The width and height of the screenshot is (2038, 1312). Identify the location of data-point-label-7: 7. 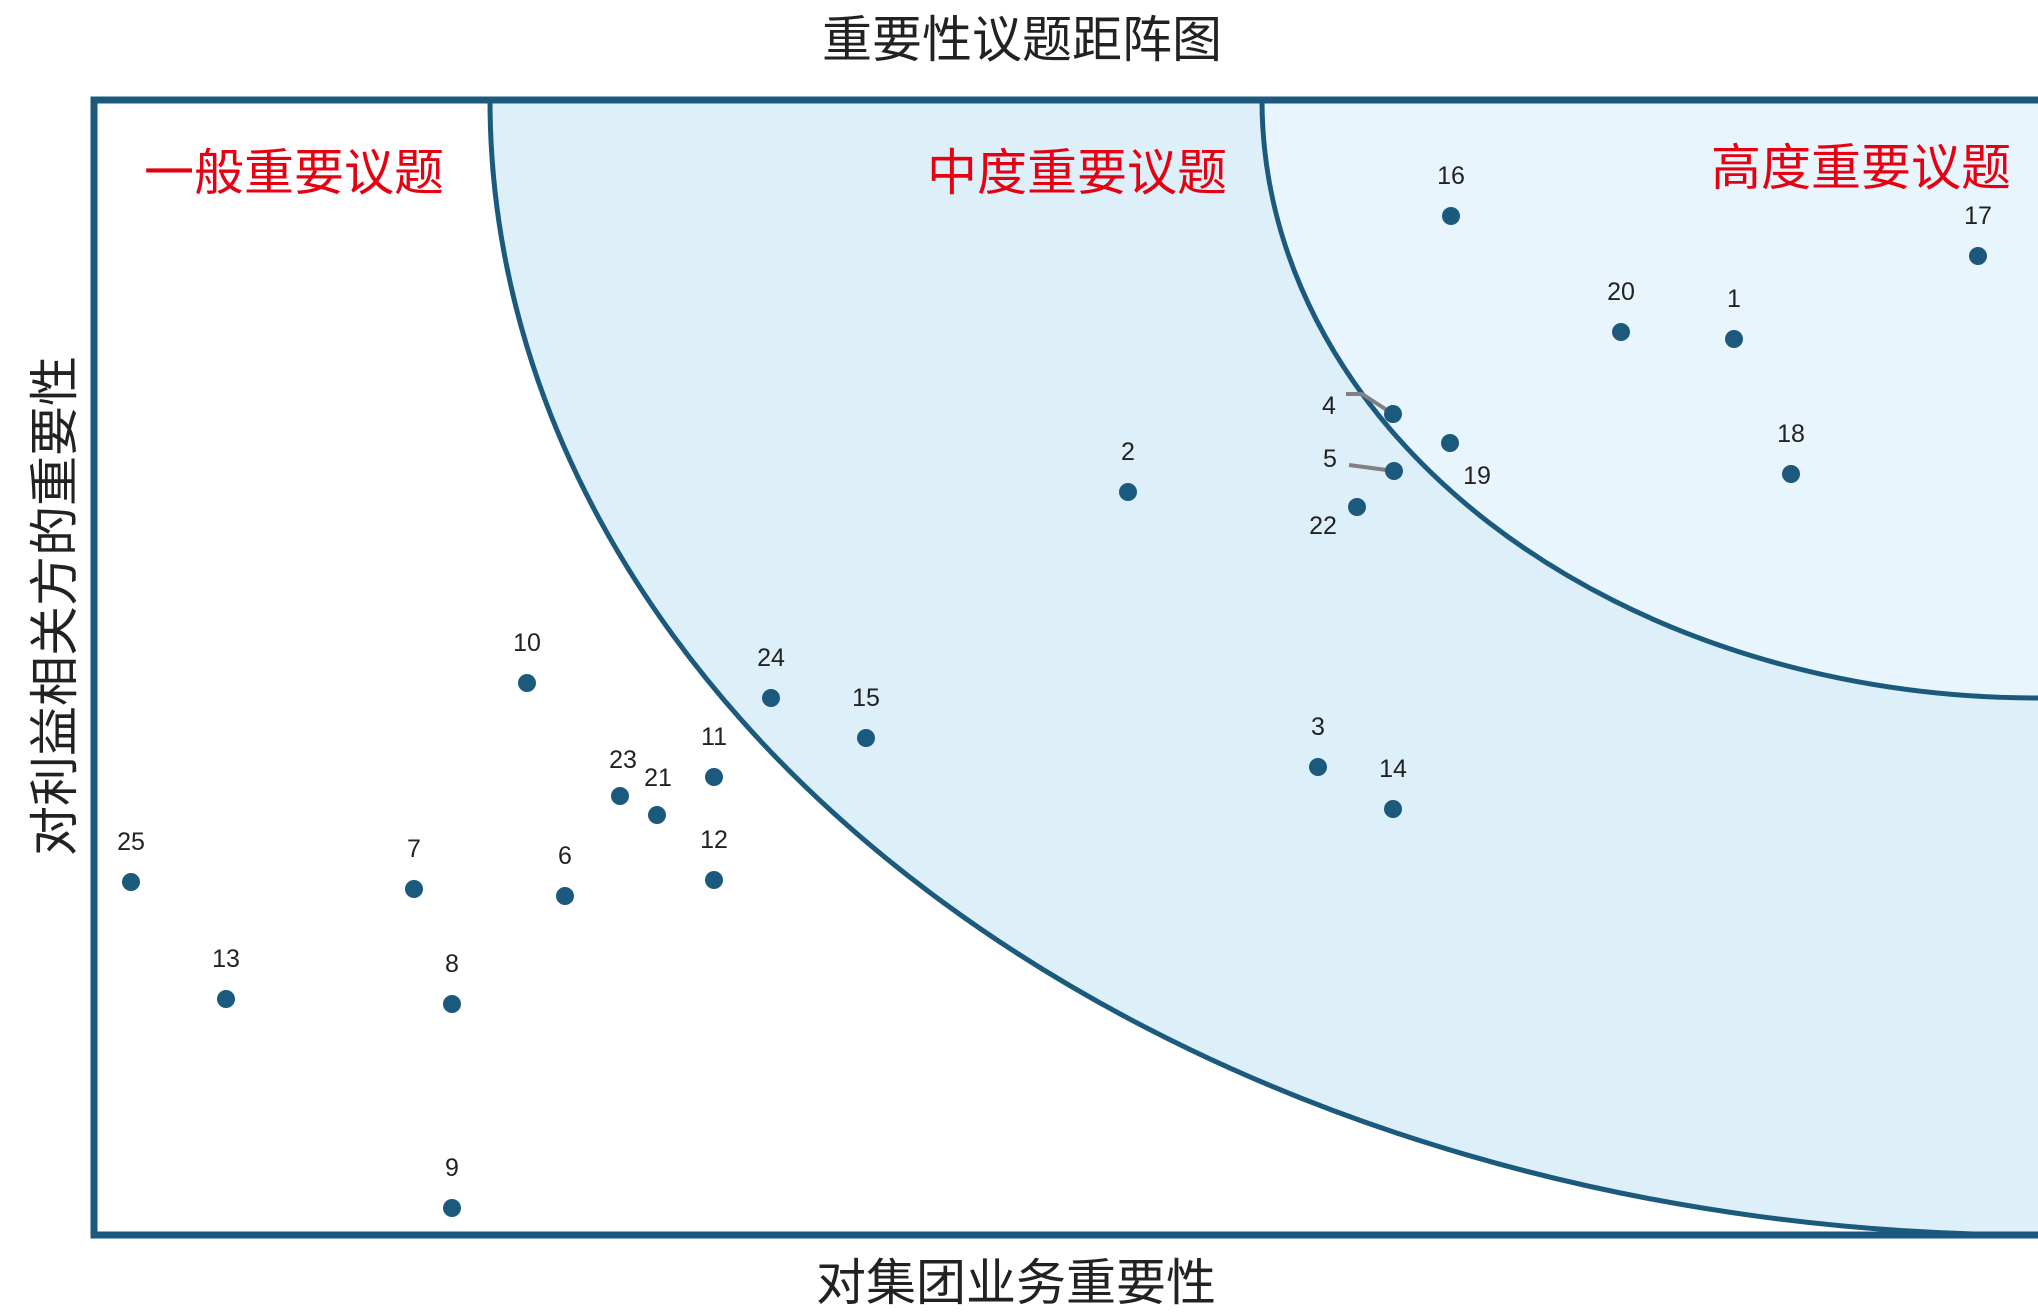
(414, 849).